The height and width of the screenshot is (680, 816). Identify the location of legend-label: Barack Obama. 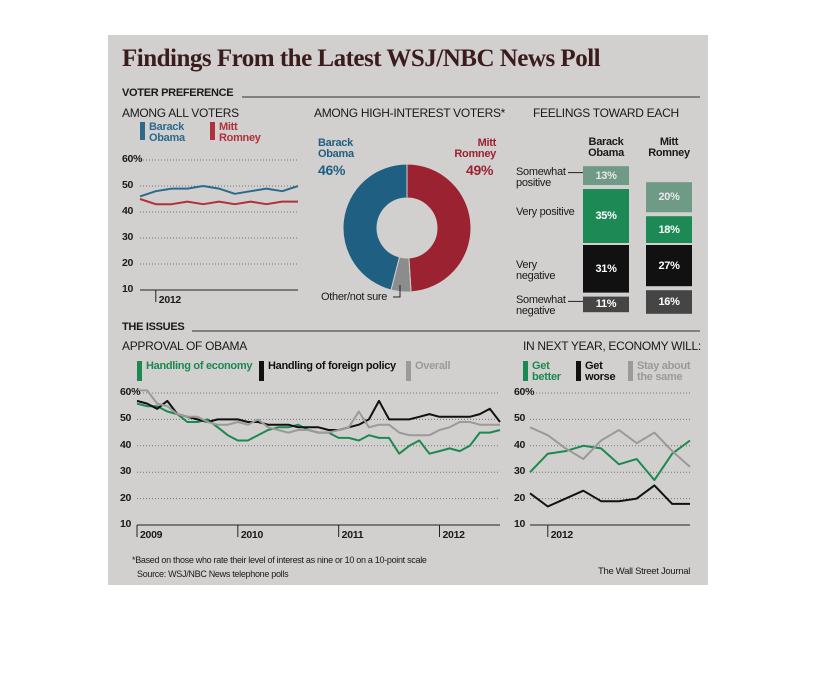
(167, 132).